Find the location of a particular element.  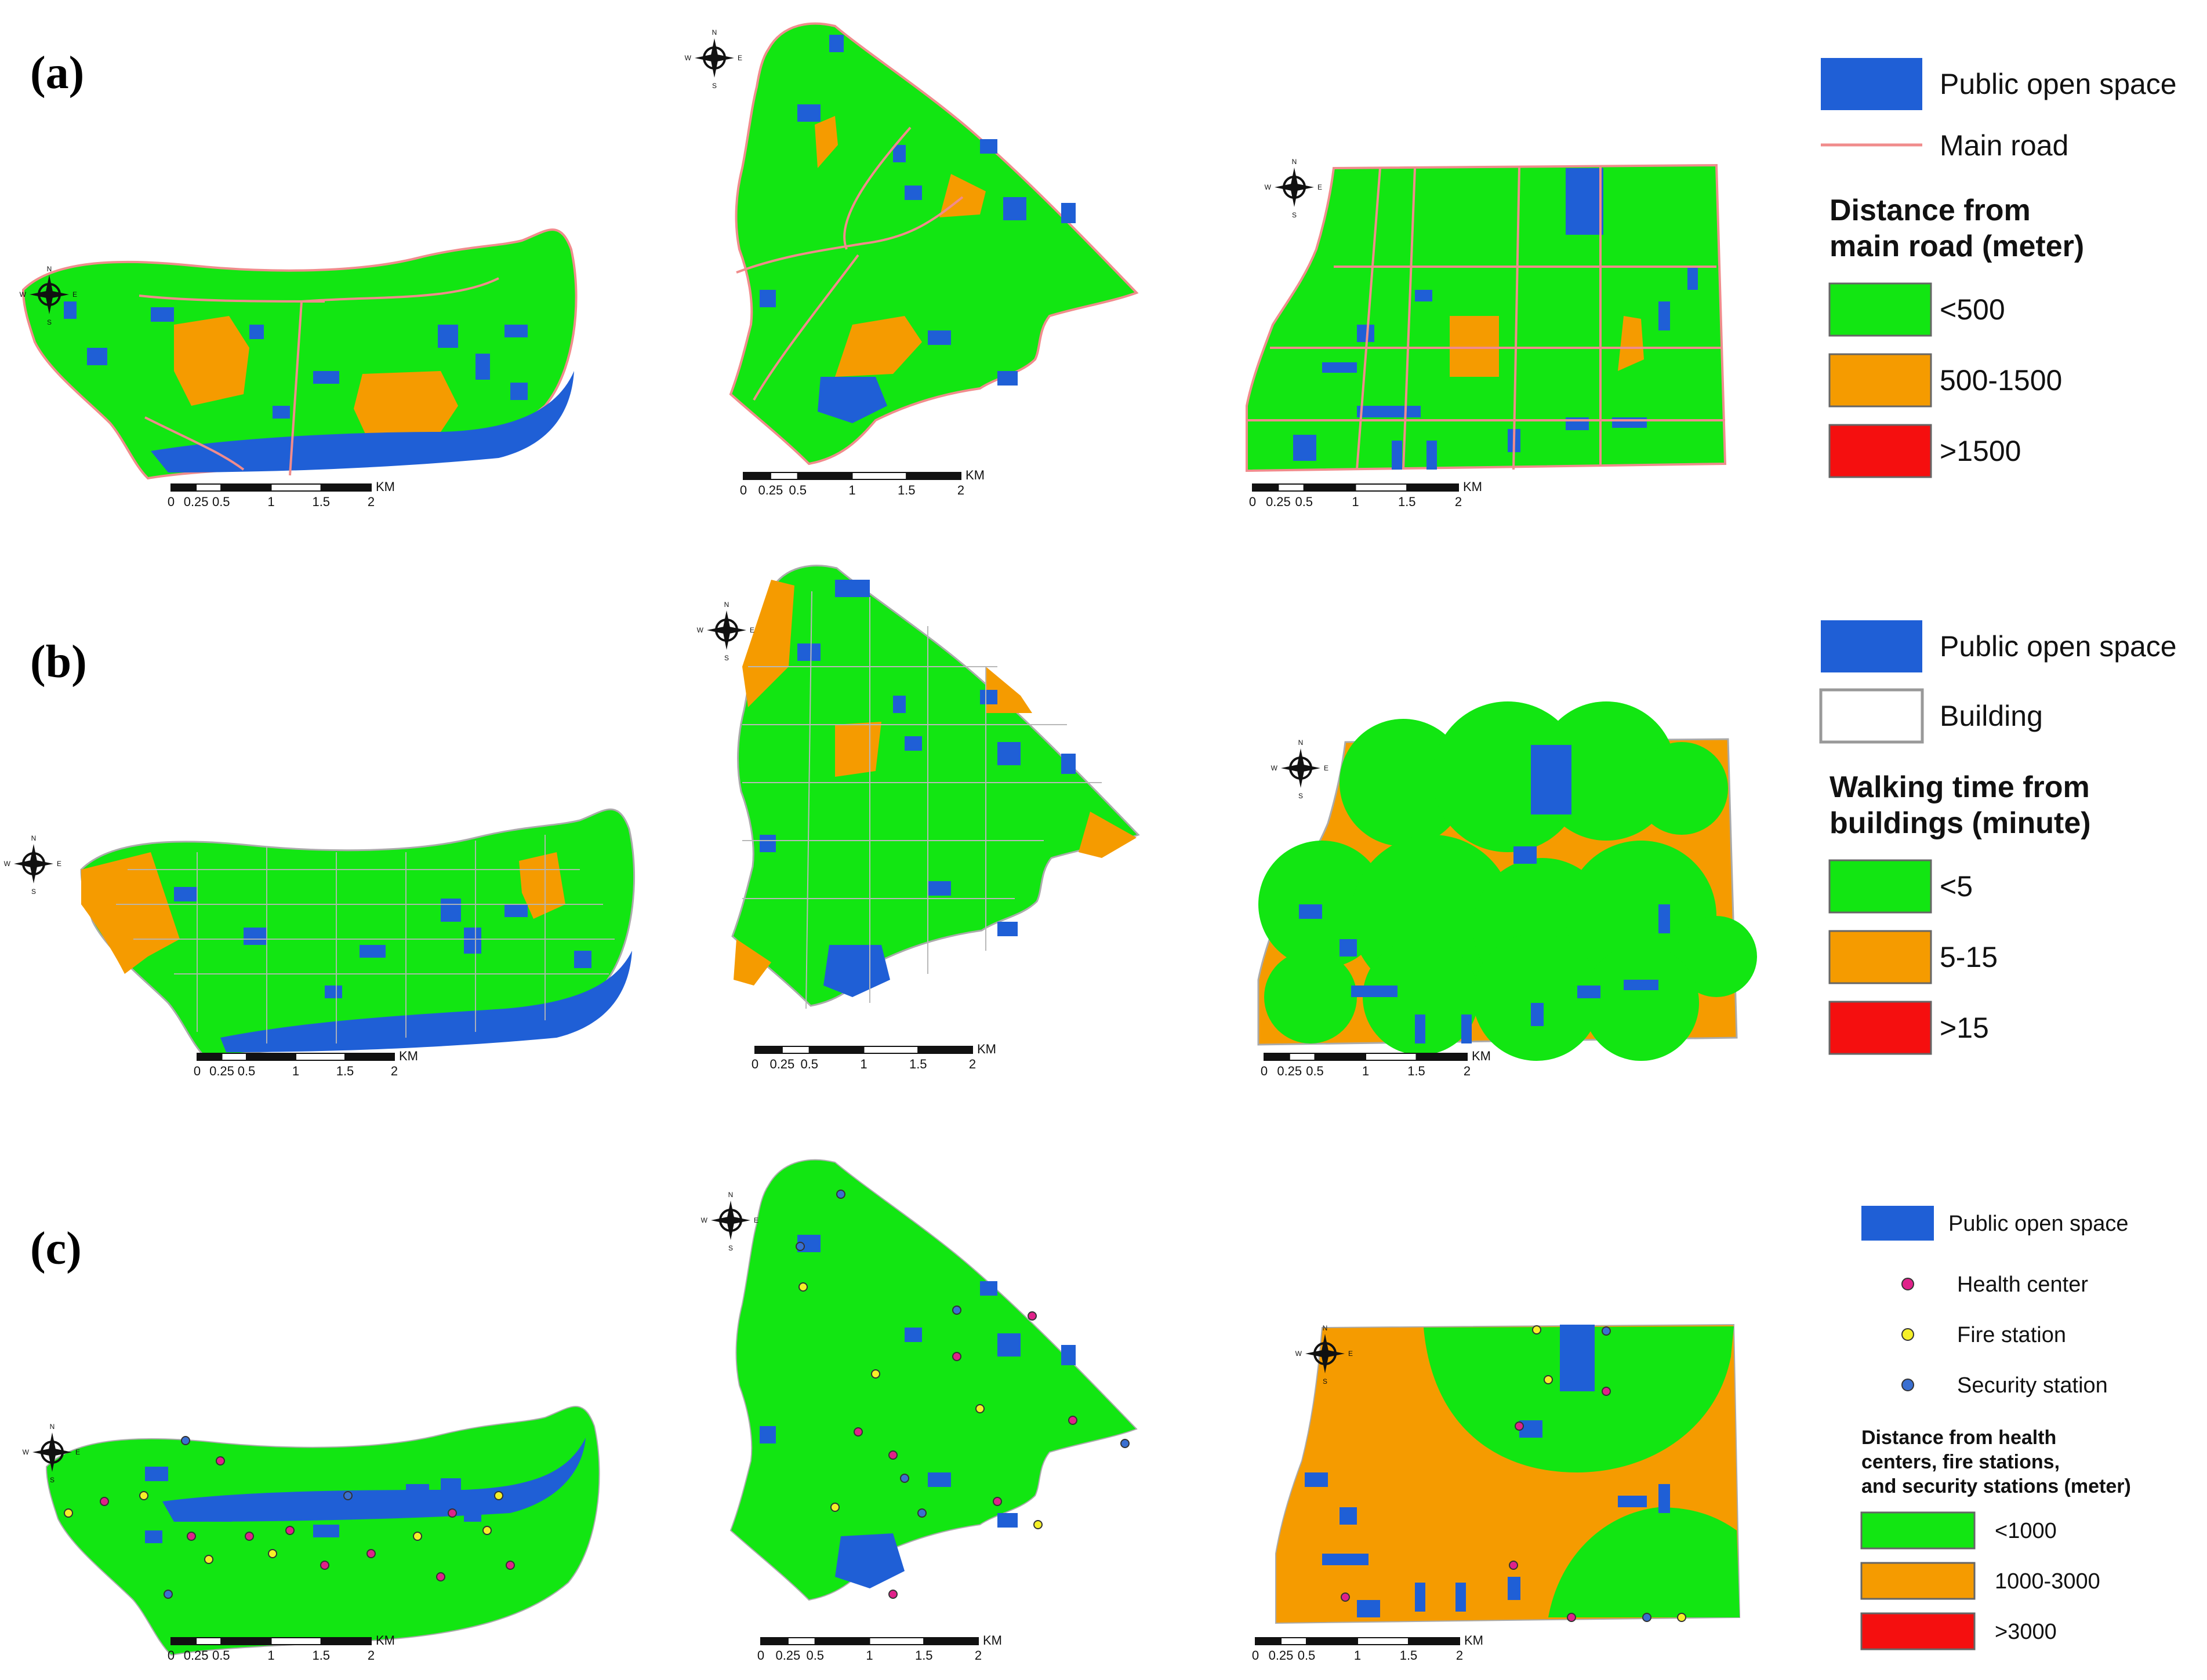

legend-class-label: <5 is located at coordinates (1956, 887).